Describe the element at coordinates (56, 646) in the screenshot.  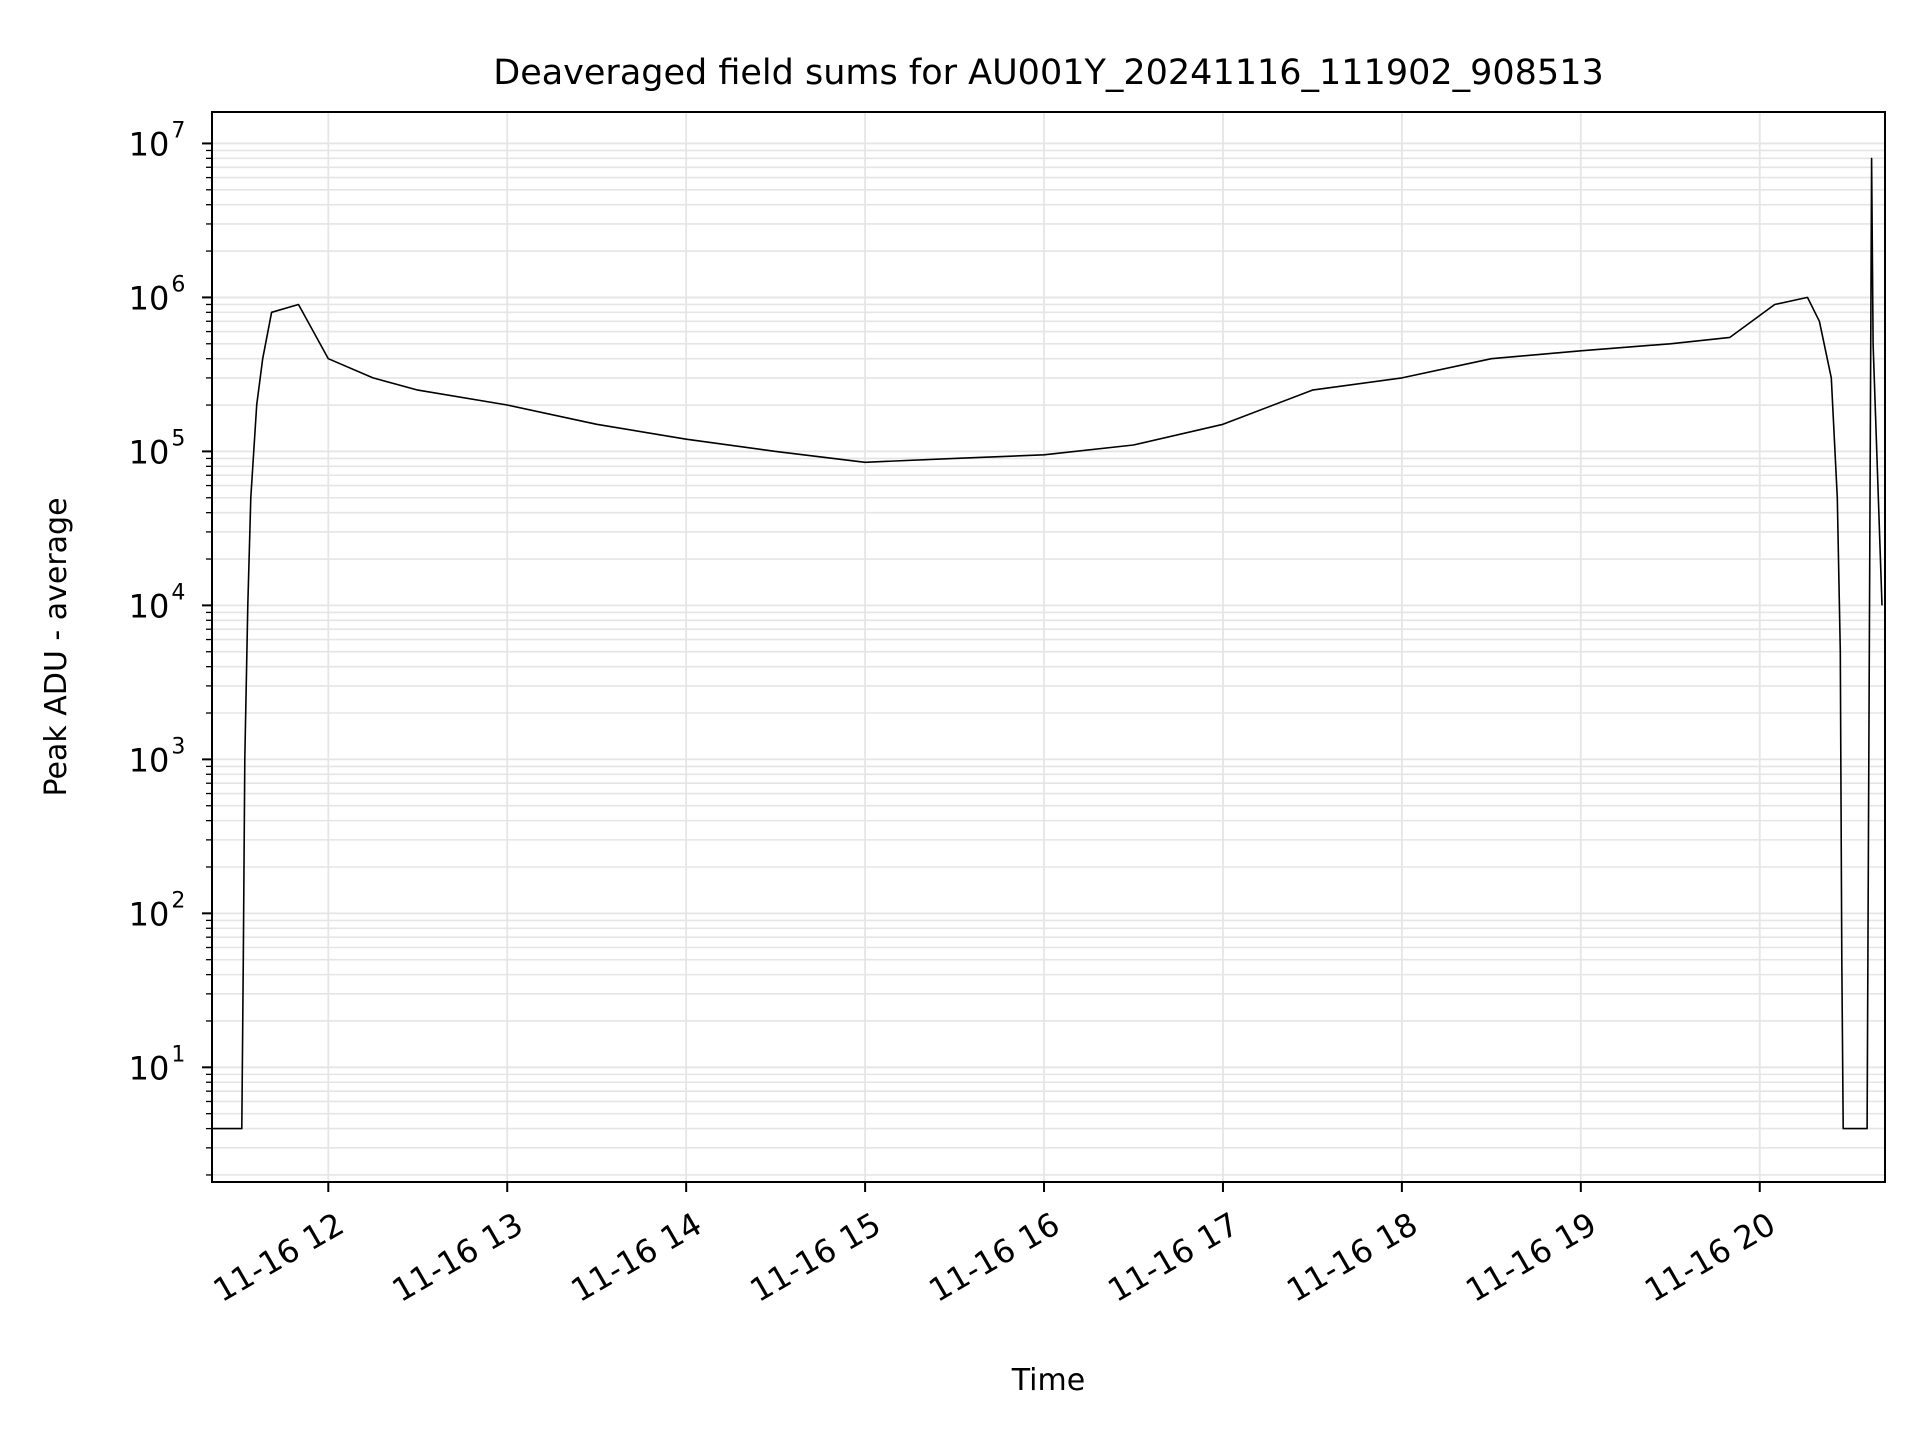
I see `y-axis-label: Peak ADU - average` at that location.